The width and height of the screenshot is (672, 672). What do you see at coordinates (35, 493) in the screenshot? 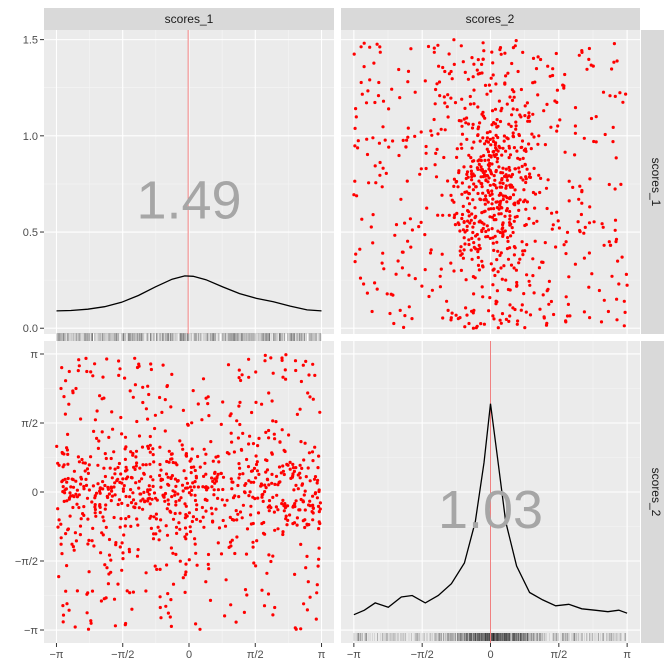
I see `y-tick-label: 0` at bounding box center [35, 493].